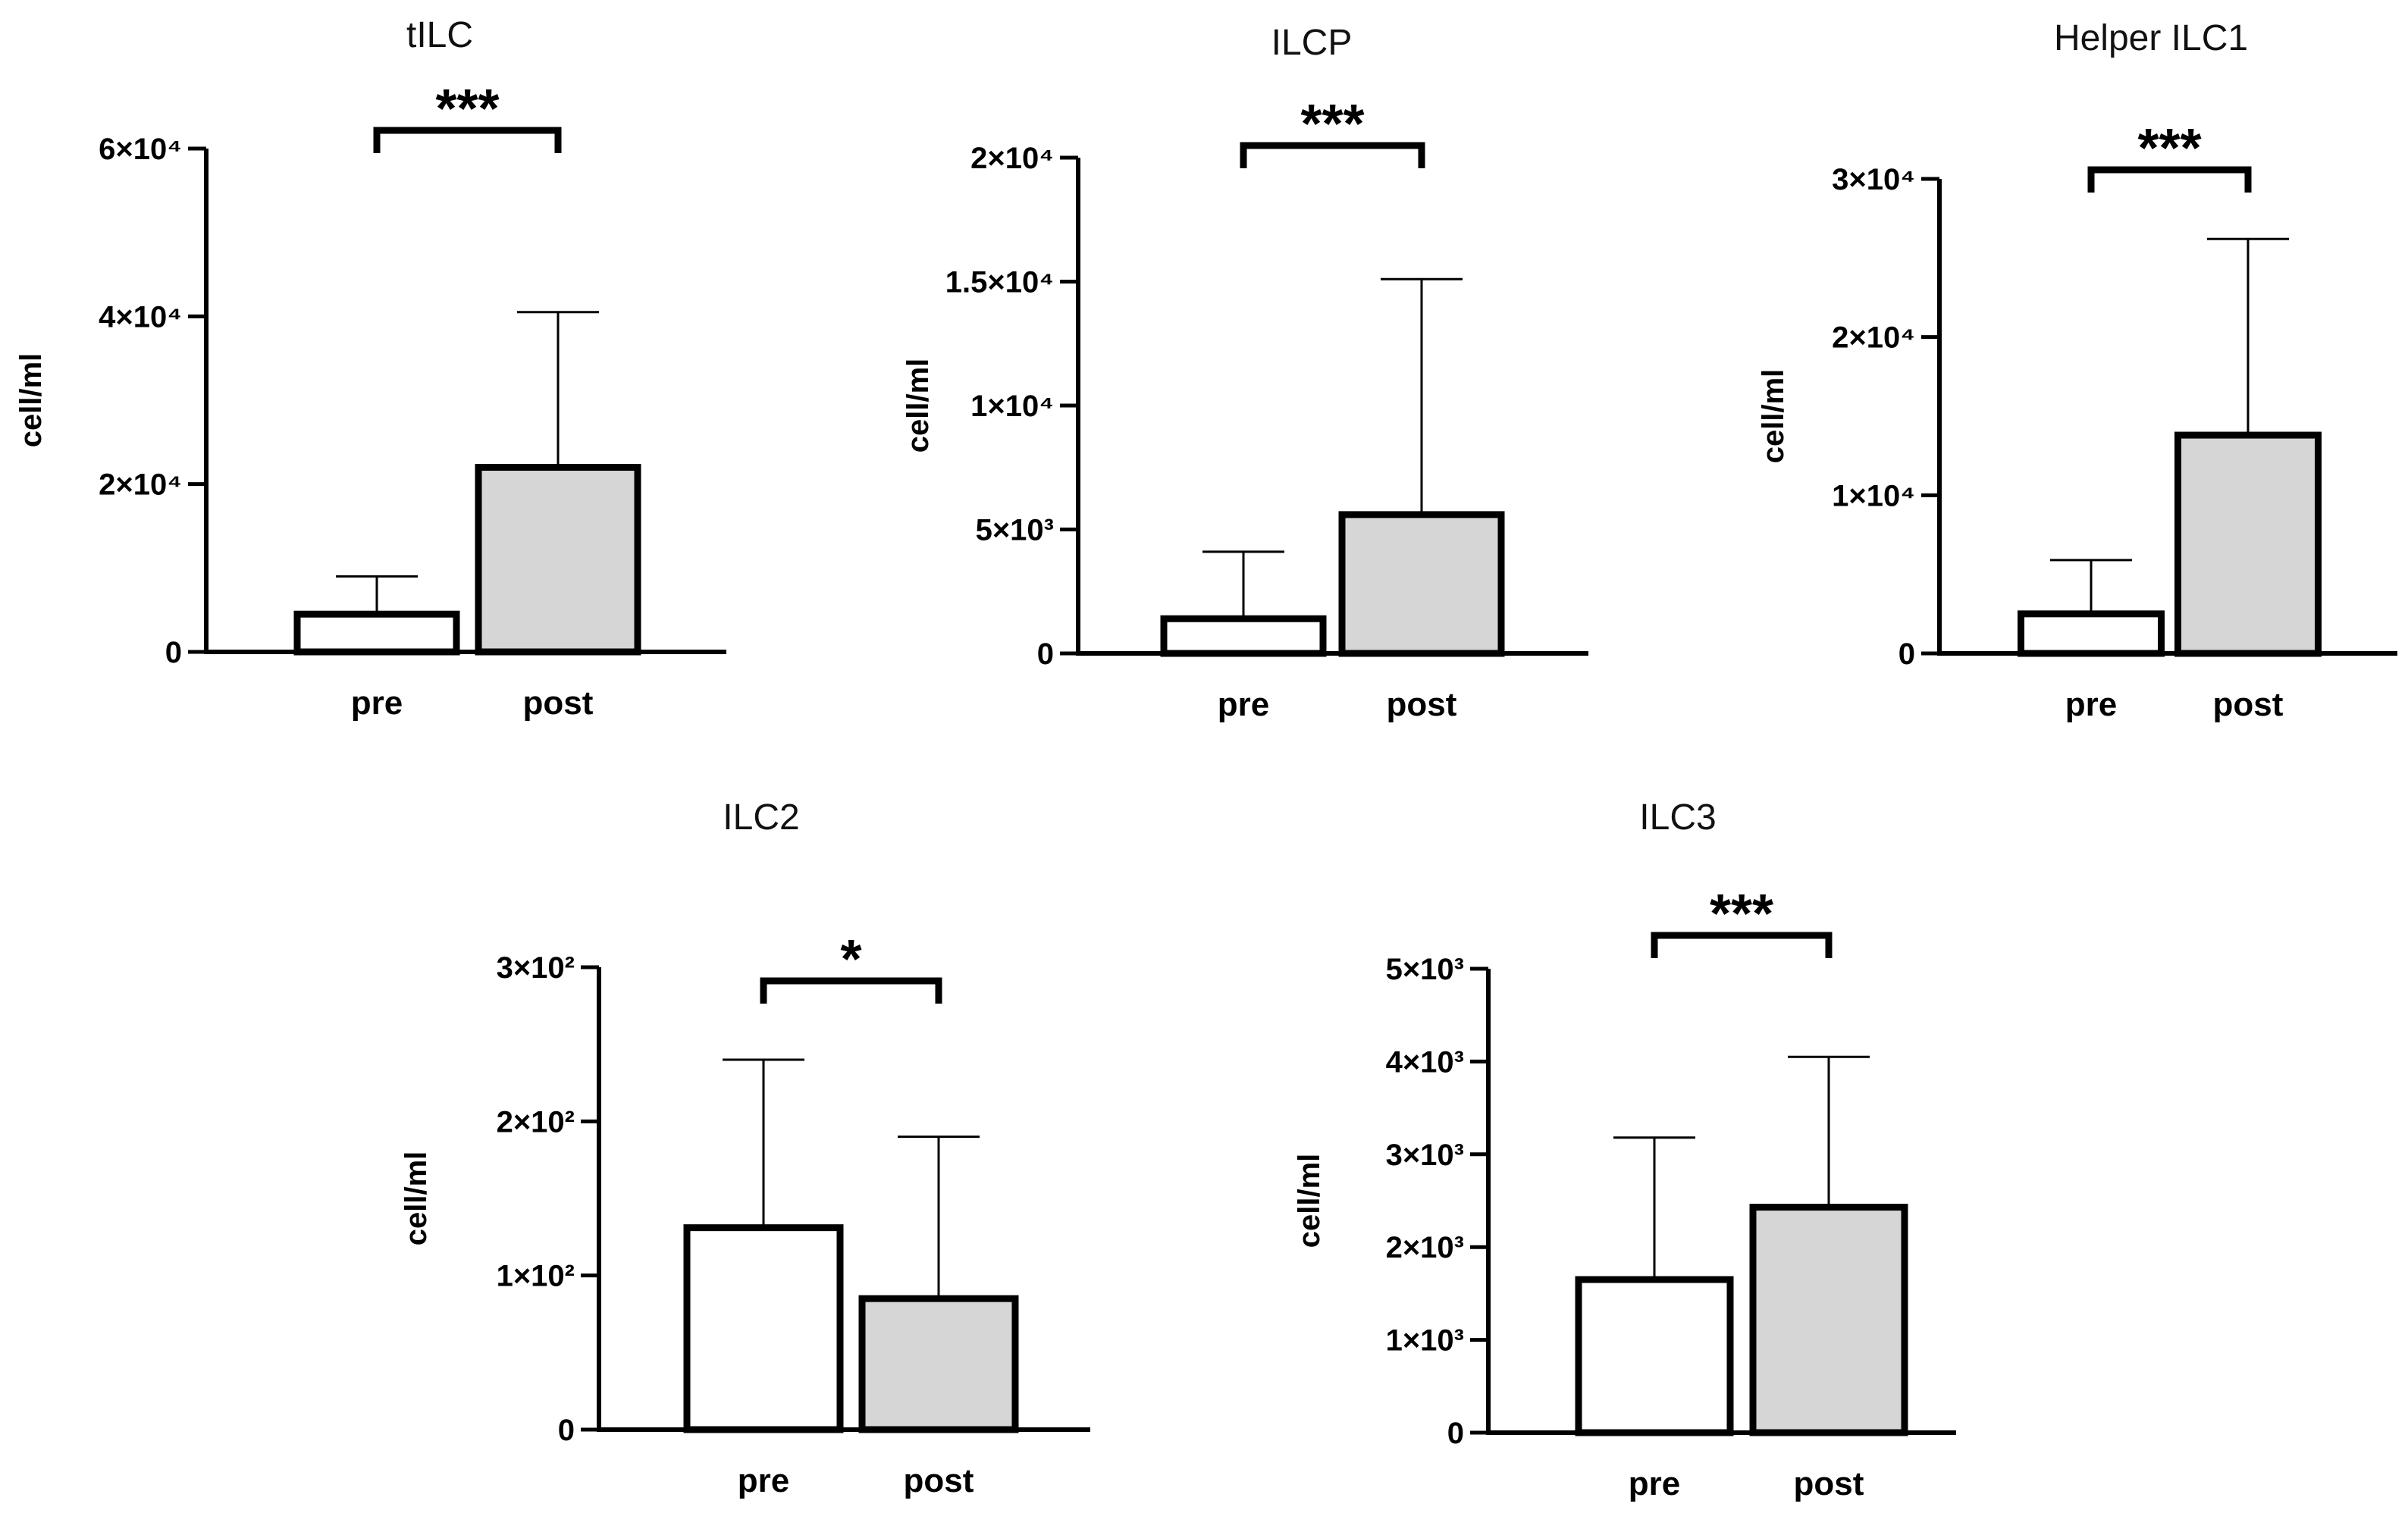 Image resolution: width=2408 pixels, height=1513 pixels. I want to click on chart-title: Helper ILC1, so click(2151, 38).